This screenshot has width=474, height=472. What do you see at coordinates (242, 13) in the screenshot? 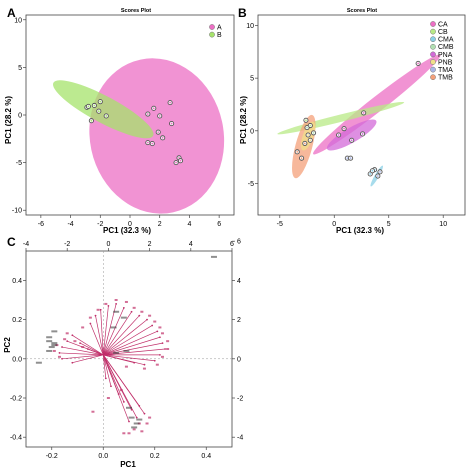
I see `panel-b-letter: B` at bounding box center [242, 13].